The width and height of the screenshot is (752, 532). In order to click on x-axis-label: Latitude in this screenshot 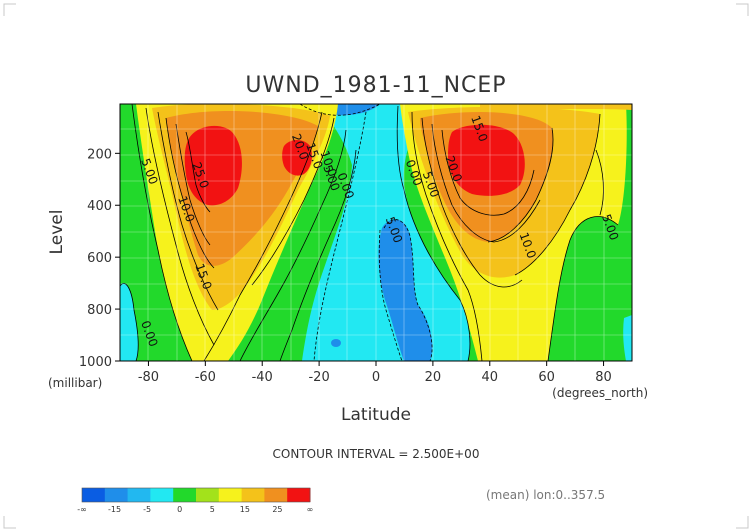, I will do `click(376, 415)`.